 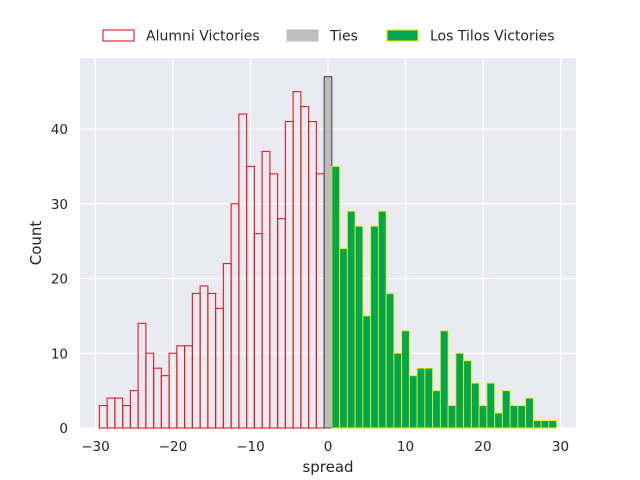 What do you see at coordinates (482, 447) in the screenshot?
I see `x-tick-label: 20` at bounding box center [482, 447].